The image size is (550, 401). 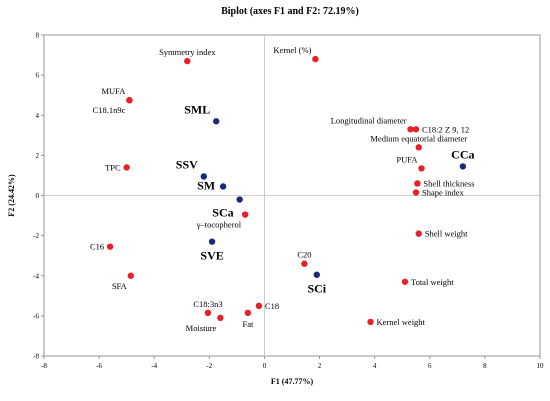 What do you see at coordinates (207, 304) in the screenshot?
I see `variable-label: C18:3n3` at bounding box center [207, 304].